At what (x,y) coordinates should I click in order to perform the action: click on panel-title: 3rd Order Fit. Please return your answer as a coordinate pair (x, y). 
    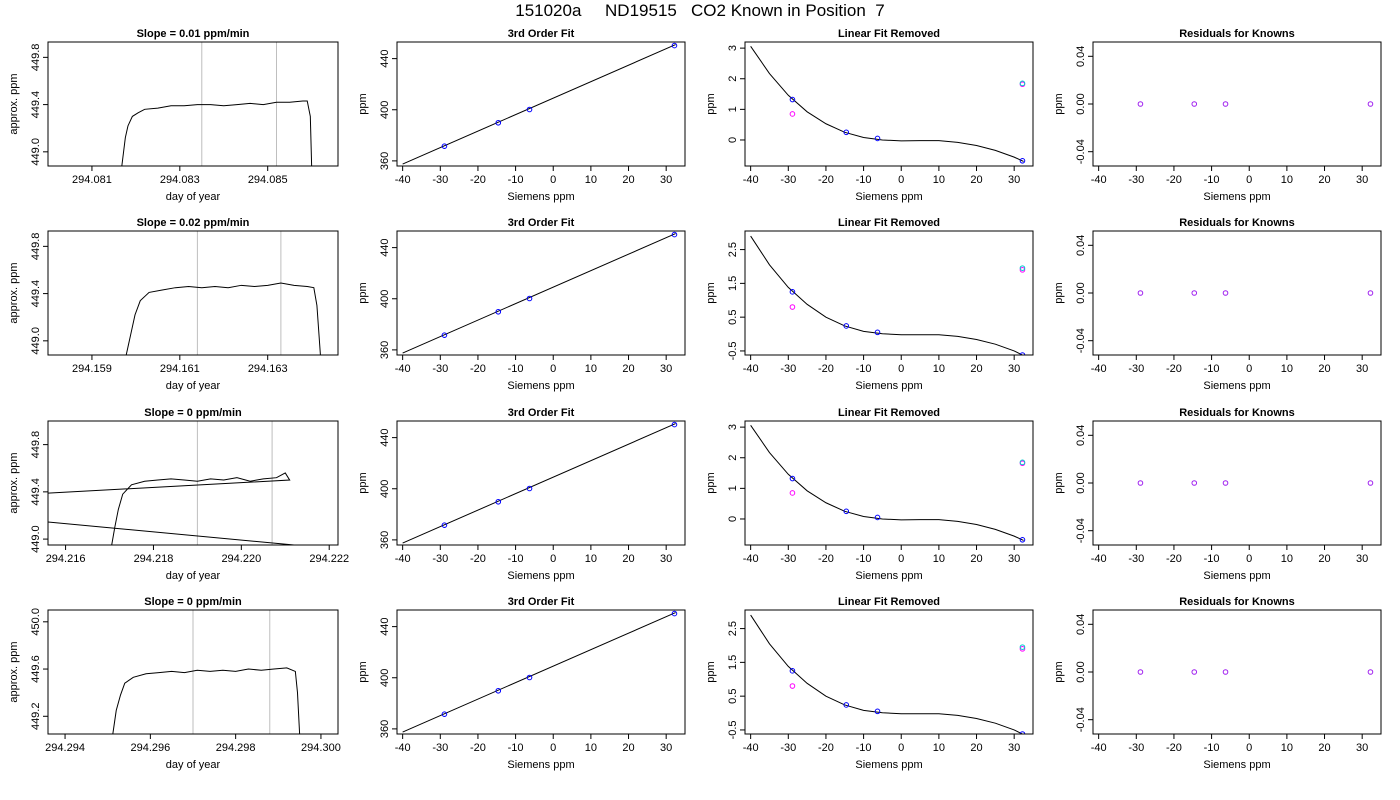
    Looking at the image, I should click on (541, 223).